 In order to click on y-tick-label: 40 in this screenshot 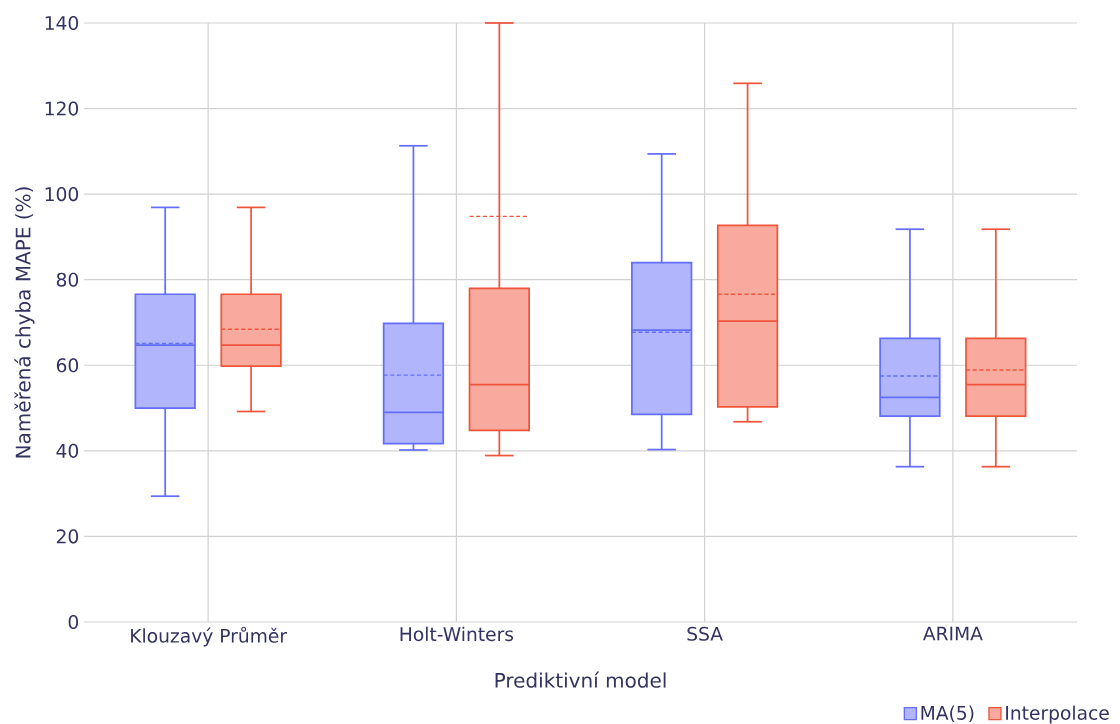, I will do `click(67, 450)`.